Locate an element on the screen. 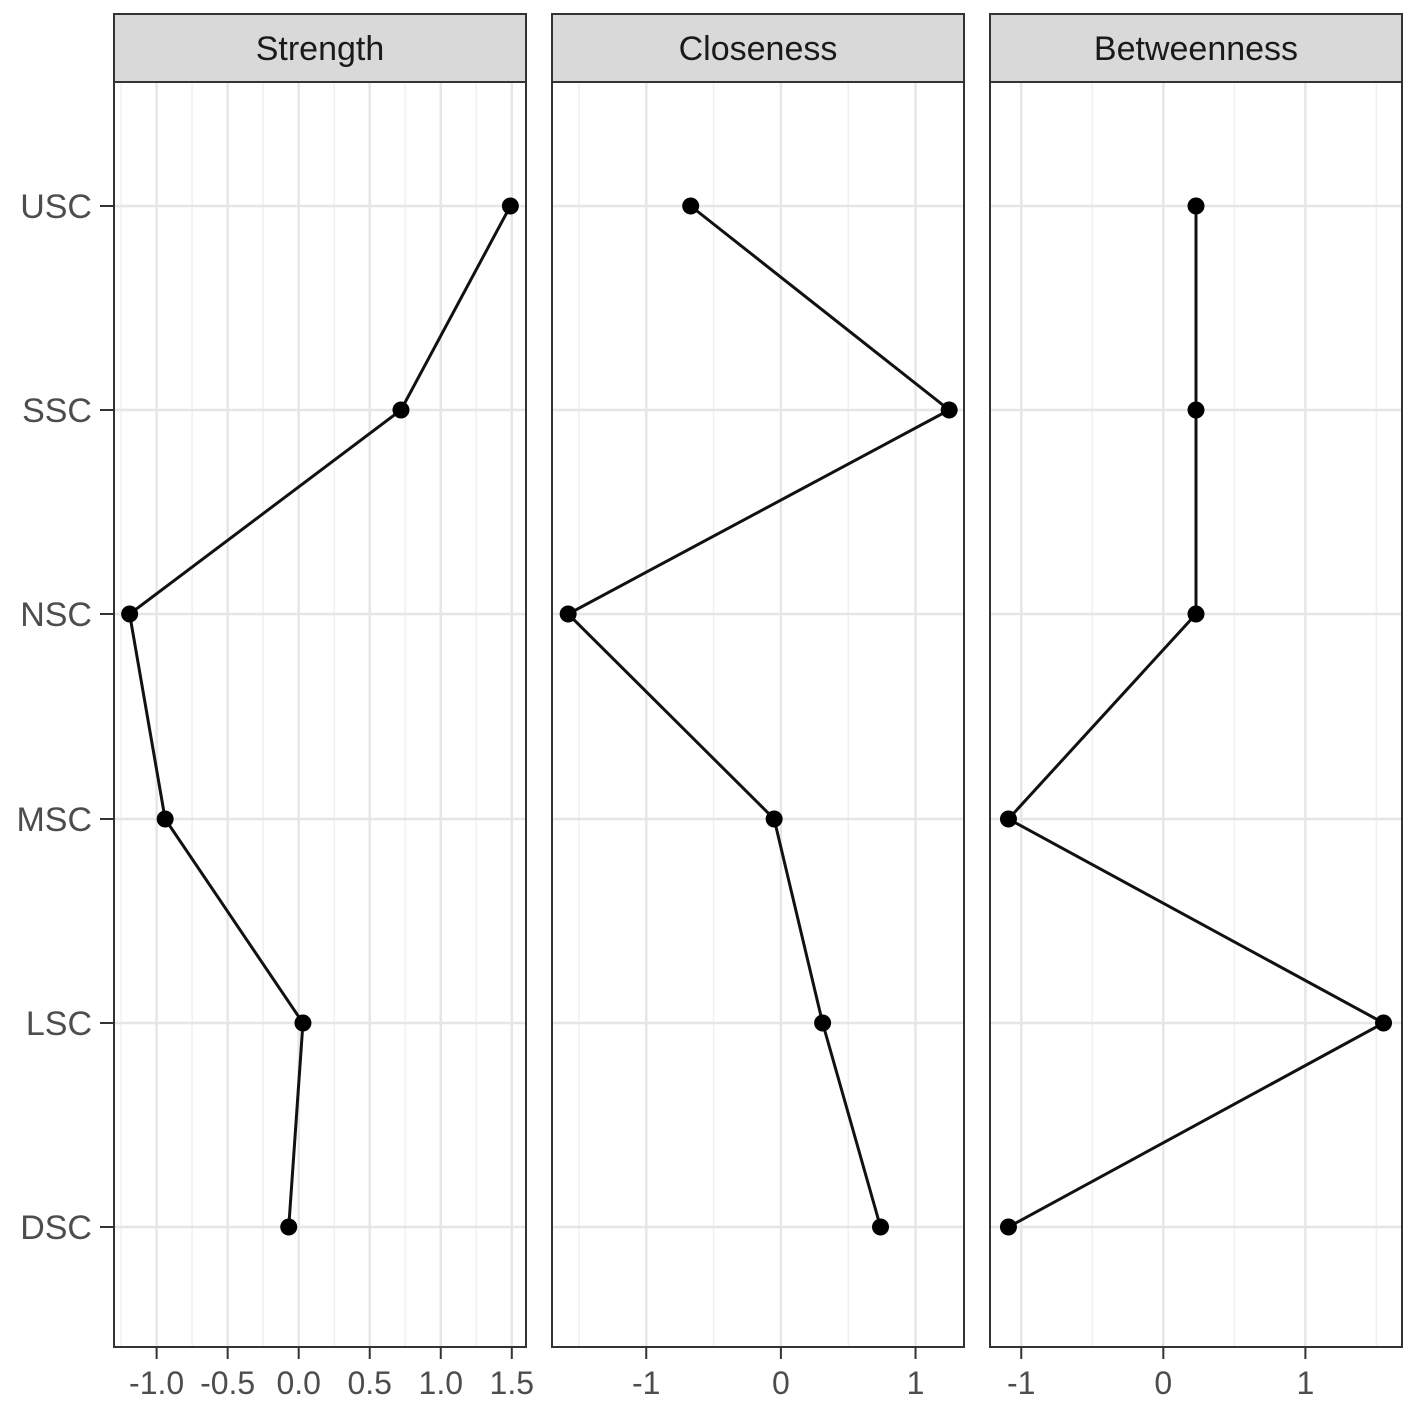 The image size is (1417, 1415). y-tick-label-ssc: SSC is located at coordinates (57, 411).